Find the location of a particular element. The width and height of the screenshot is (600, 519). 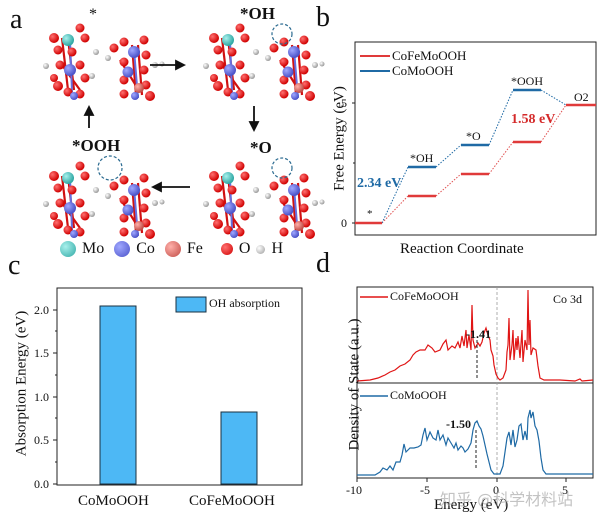

co-atom-icon is located at coordinates (122, 249).